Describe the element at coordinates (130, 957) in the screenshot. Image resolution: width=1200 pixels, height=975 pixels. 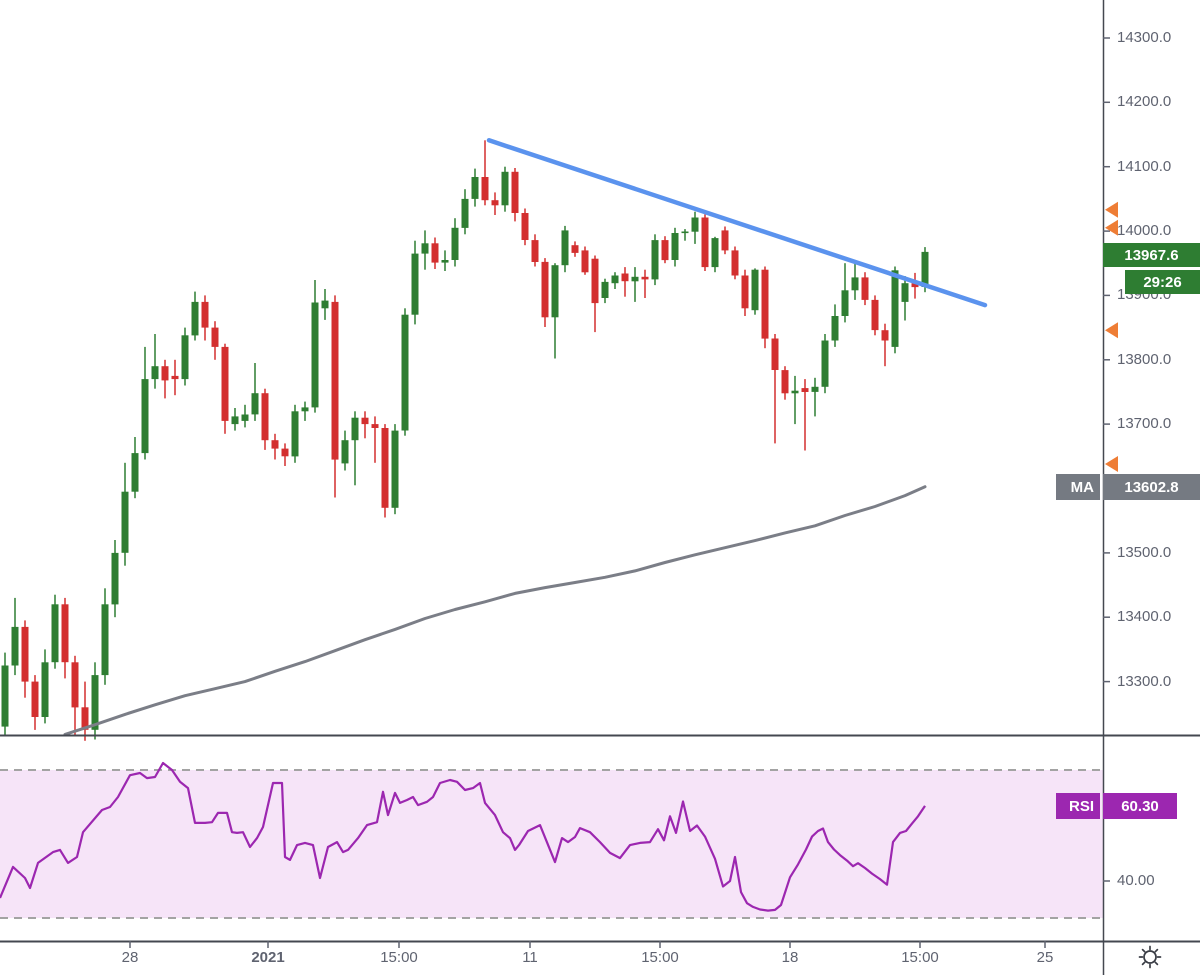
I see `time-axis-label: 28` at that location.